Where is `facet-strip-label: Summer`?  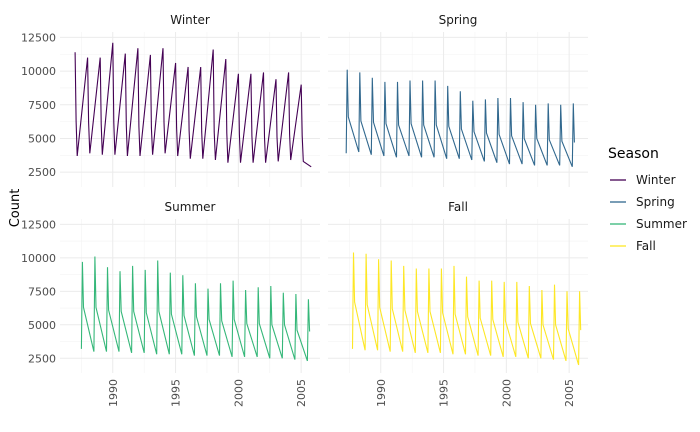 facet-strip-label: Summer is located at coordinates (190, 207).